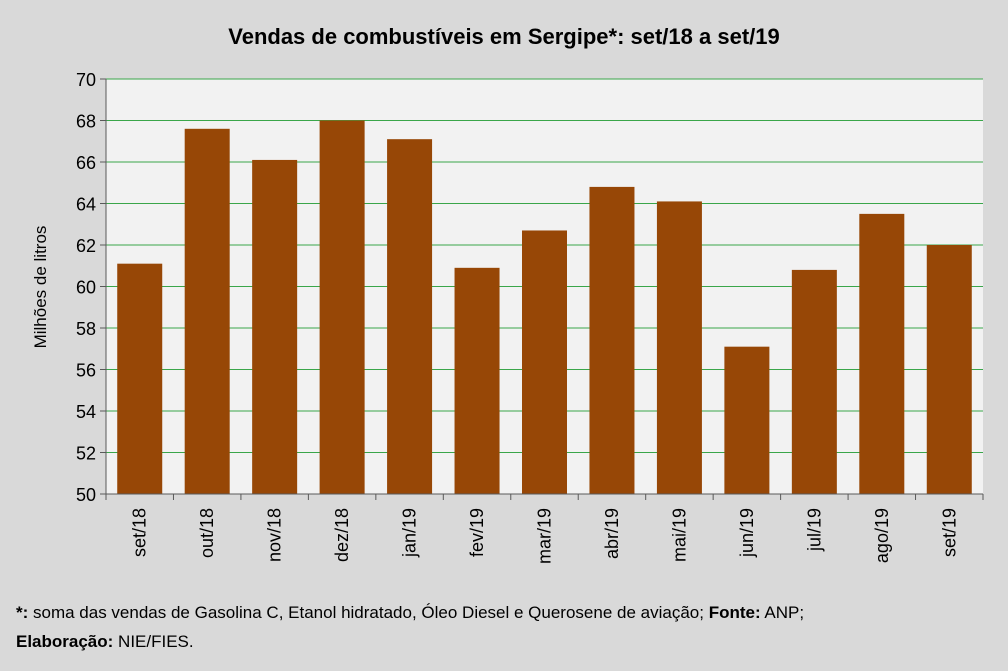 The image size is (1008, 671). I want to click on y-axis-label: Milhões de litros, so click(40, 287).